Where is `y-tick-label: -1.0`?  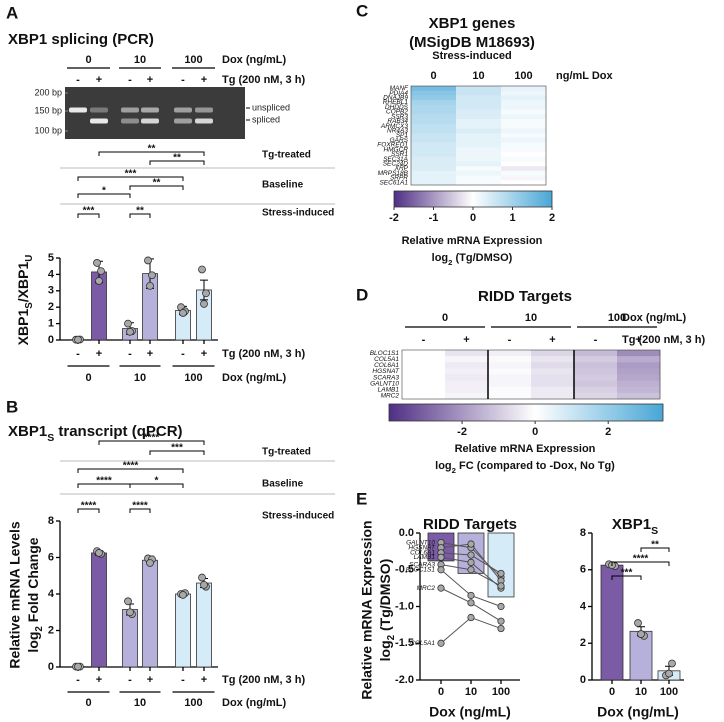 y-tick-label: -1.0 is located at coordinates (404, 606).